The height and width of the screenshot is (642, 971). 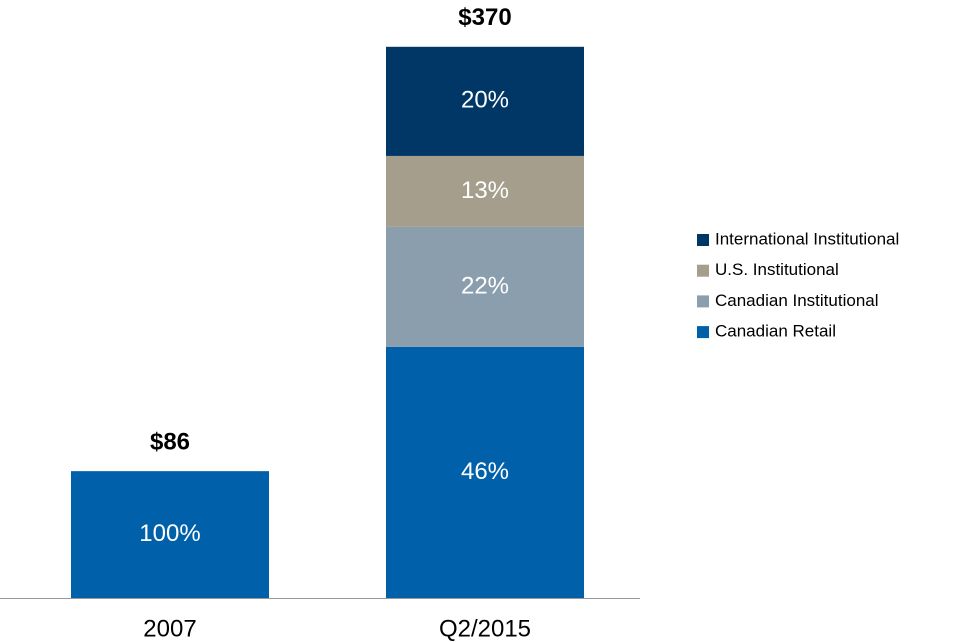 I want to click on total-label: $86, so click(x=170, y=441).